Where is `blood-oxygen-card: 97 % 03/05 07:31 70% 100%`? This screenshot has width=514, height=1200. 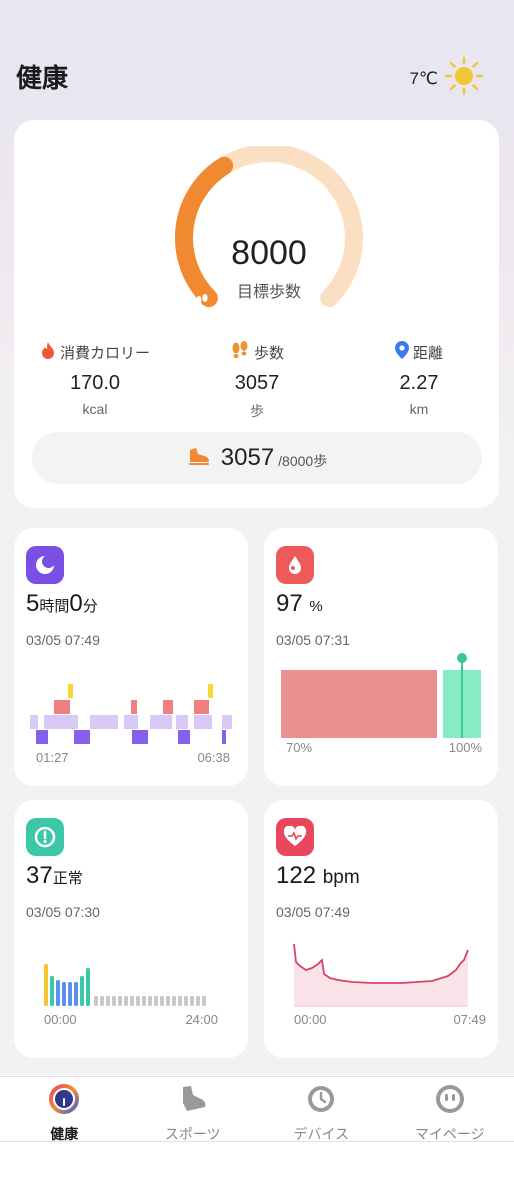 blood-oxygen-card: 97 % 03/05 07:31 70% 100% is located at coordinates (381, 657).